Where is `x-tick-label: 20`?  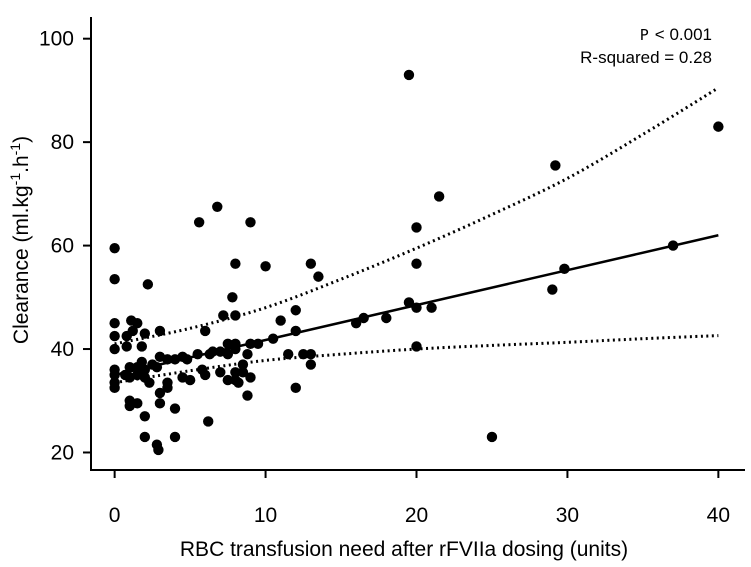
x-tick-label: 20 is located at coordinates (416, 515).